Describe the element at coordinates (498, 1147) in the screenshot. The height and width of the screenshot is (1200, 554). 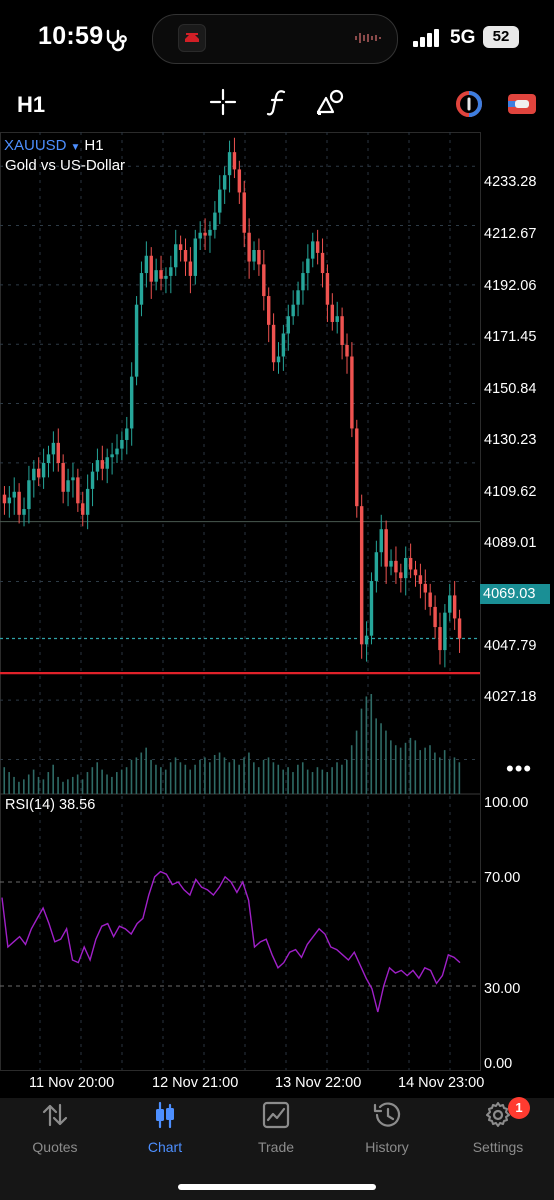
I see `nav-label-settings: Settings` at that location.